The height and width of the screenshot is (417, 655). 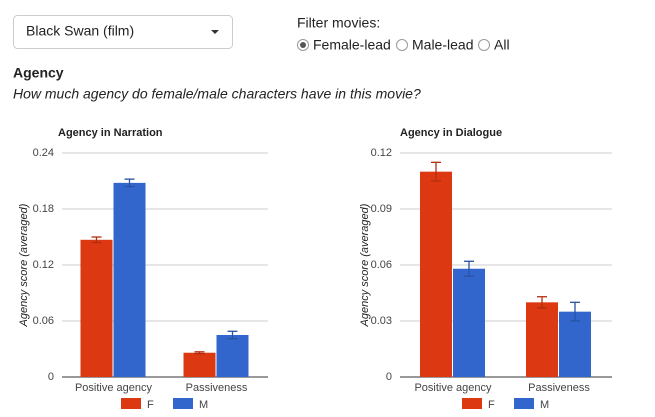 What do you see at coordinates (215, 32) in the screenshot?
I see `dropdown-caret` at bounding box center [215, 32].